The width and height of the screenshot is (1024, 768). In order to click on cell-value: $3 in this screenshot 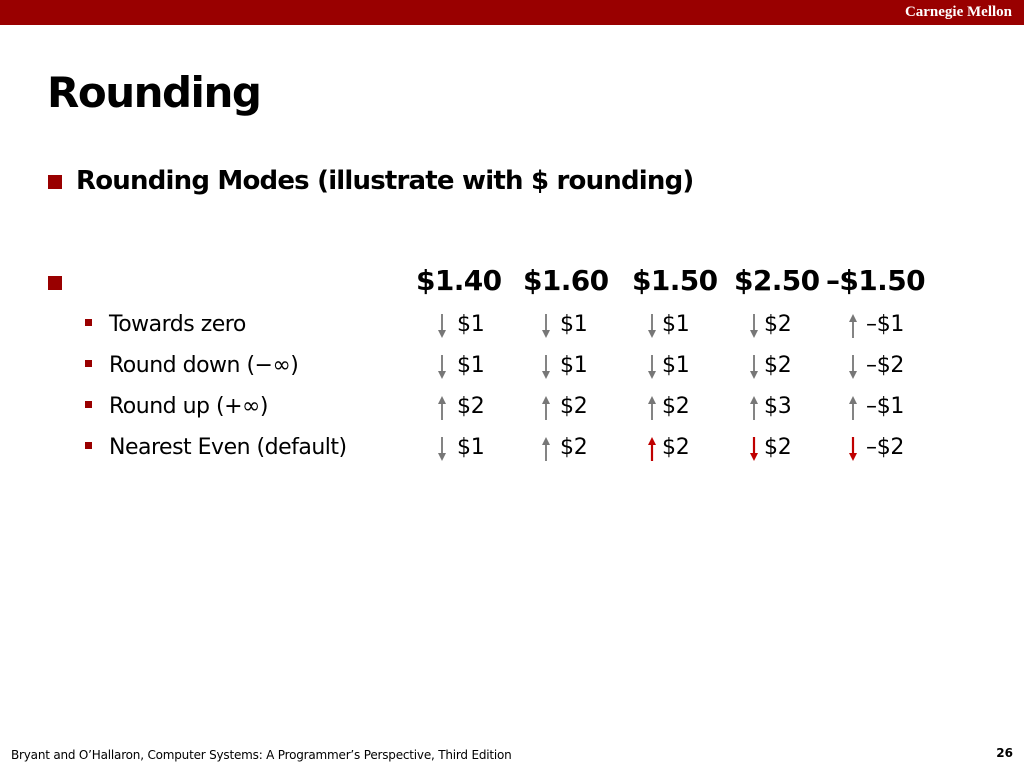, I will do `click(778, 406)`.